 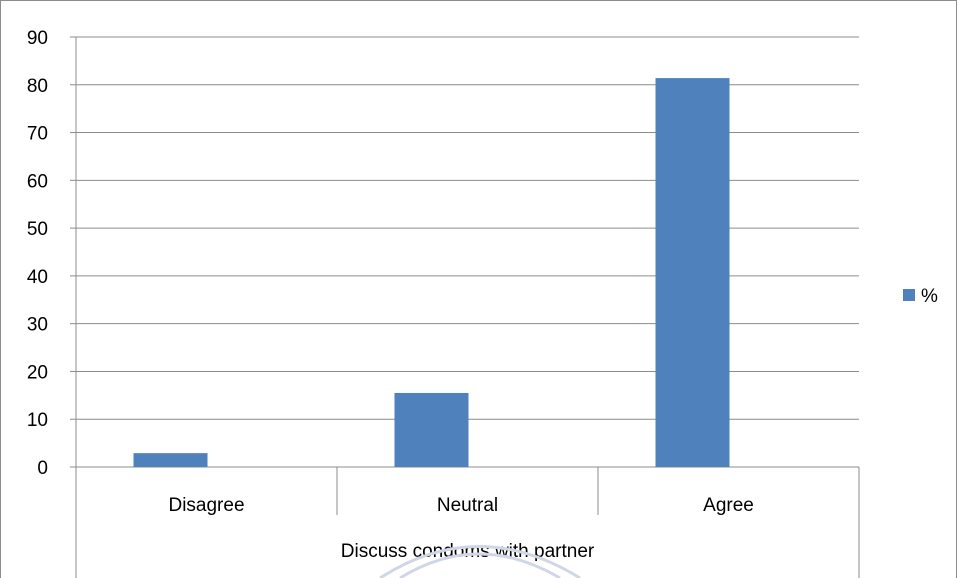 I want to click on y-tick-label: 50, so click(x=37, y=229).